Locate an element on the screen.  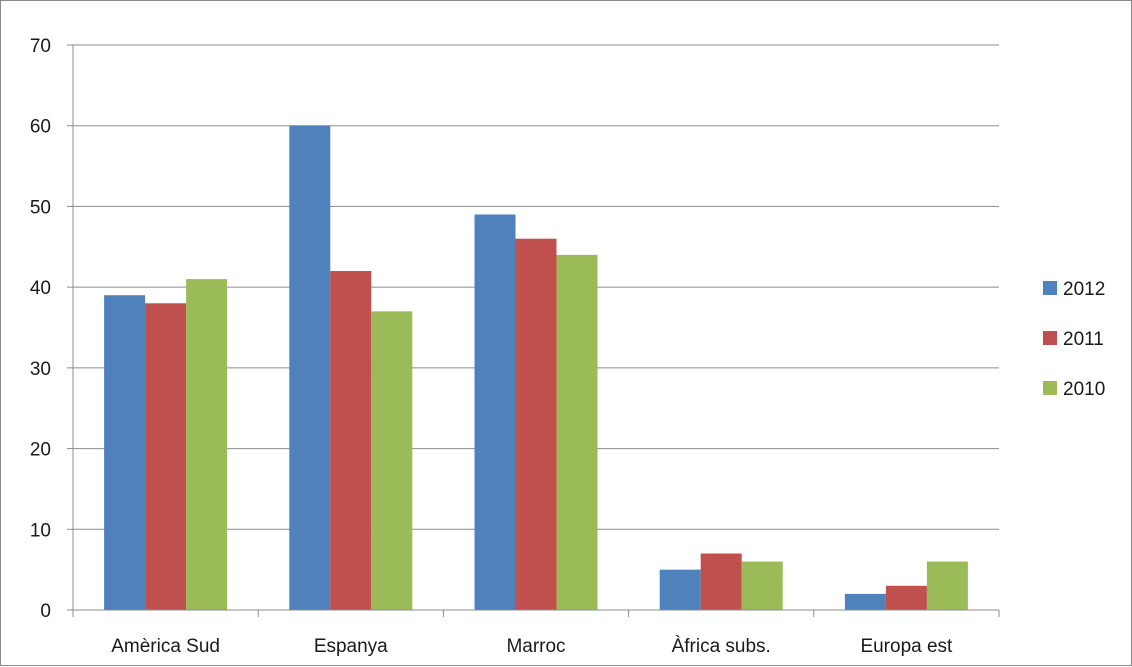
legend-label-2011: 2011 is located at coordinates (1083, 339).